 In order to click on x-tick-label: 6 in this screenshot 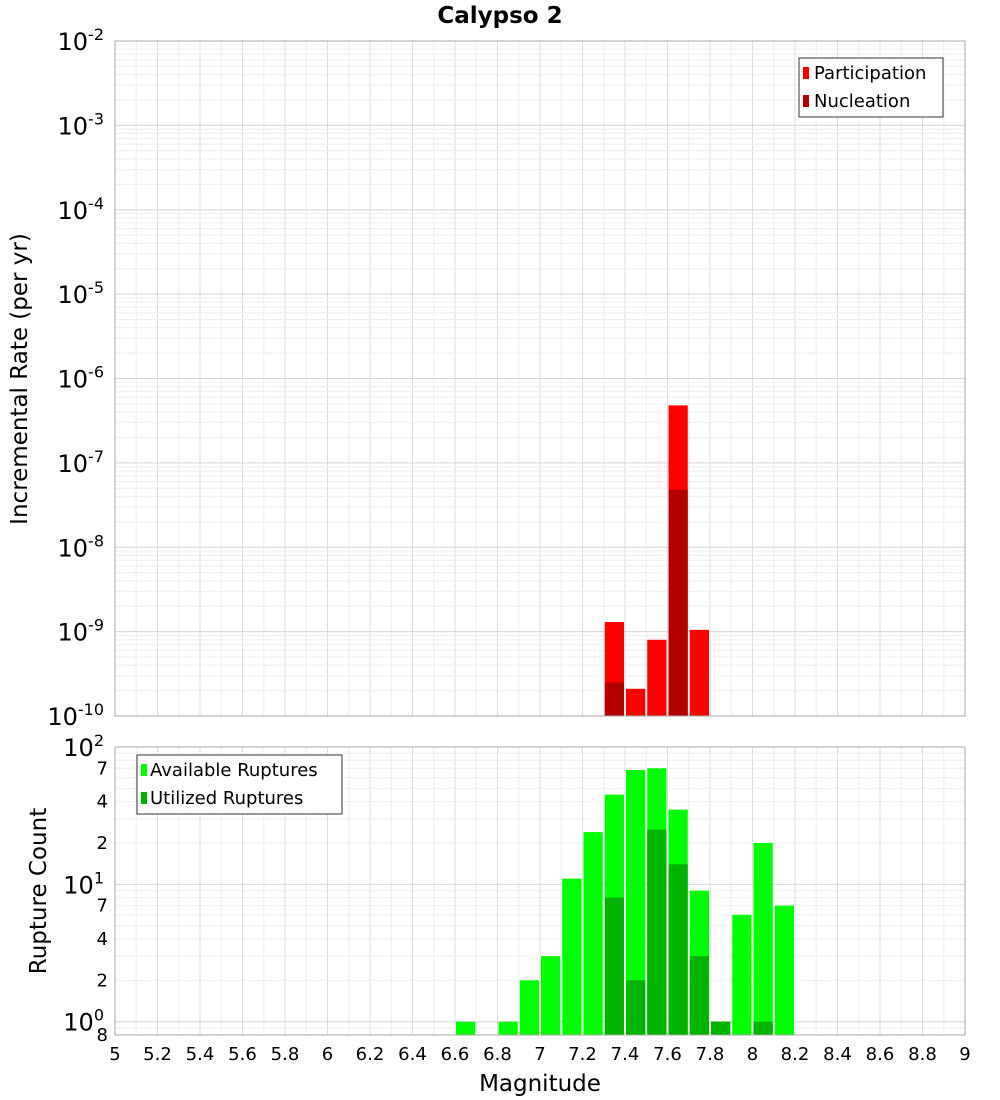, I will do `click(327, 1054)`.